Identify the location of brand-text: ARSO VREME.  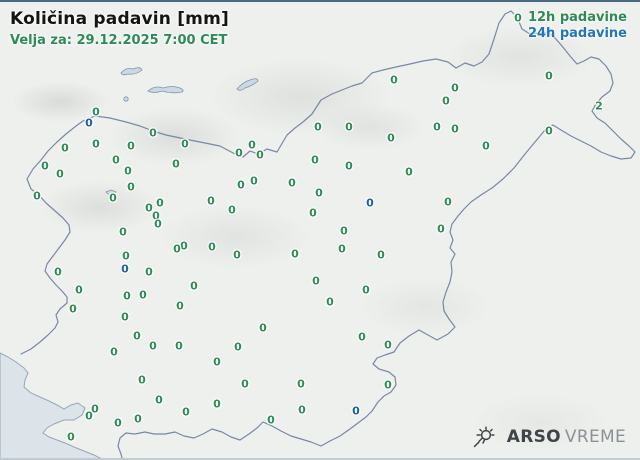
(566, 437).